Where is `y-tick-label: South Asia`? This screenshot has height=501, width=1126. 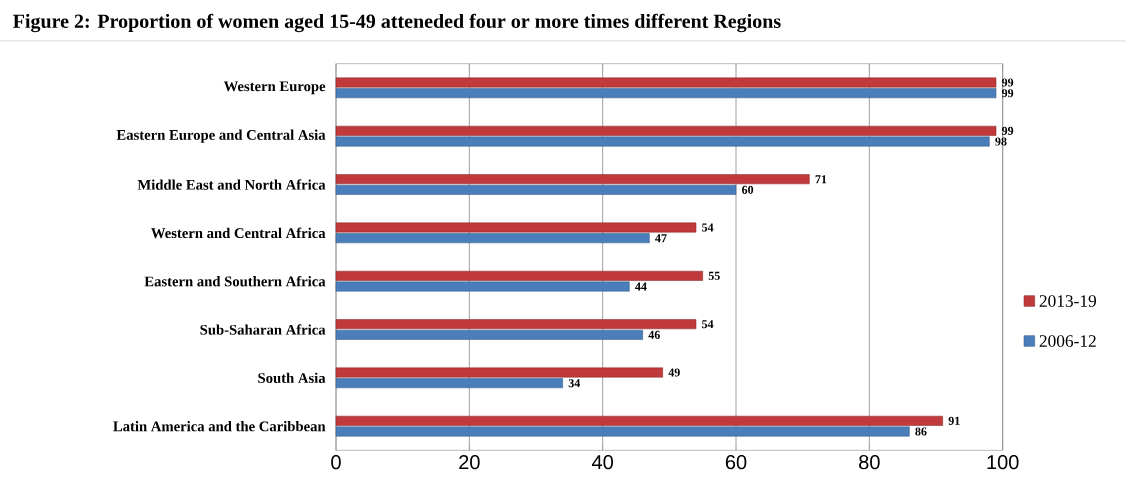 y-tick-label: South Asia is located at coordinates (292, 378).